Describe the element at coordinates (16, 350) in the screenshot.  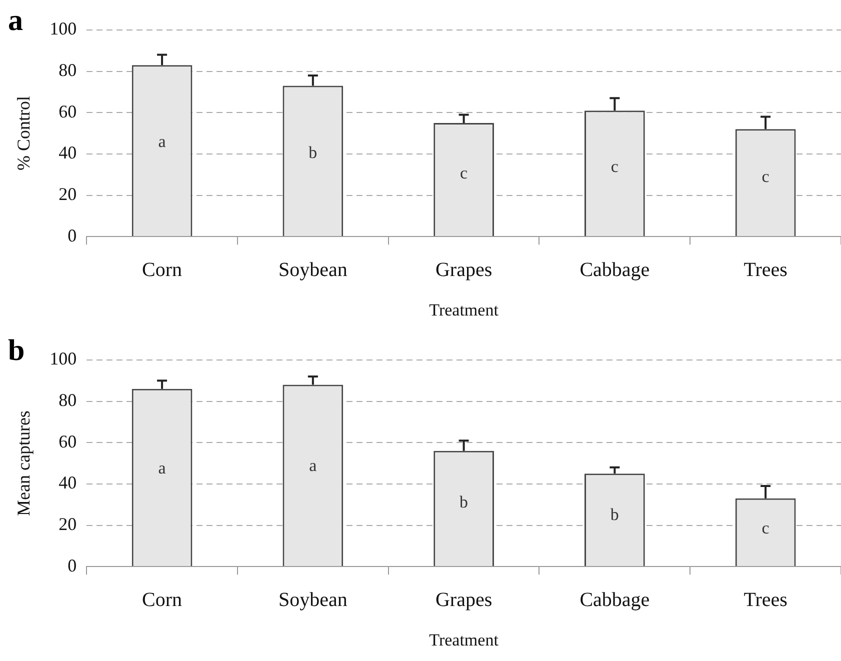
I see `chart-title: b` at that location.